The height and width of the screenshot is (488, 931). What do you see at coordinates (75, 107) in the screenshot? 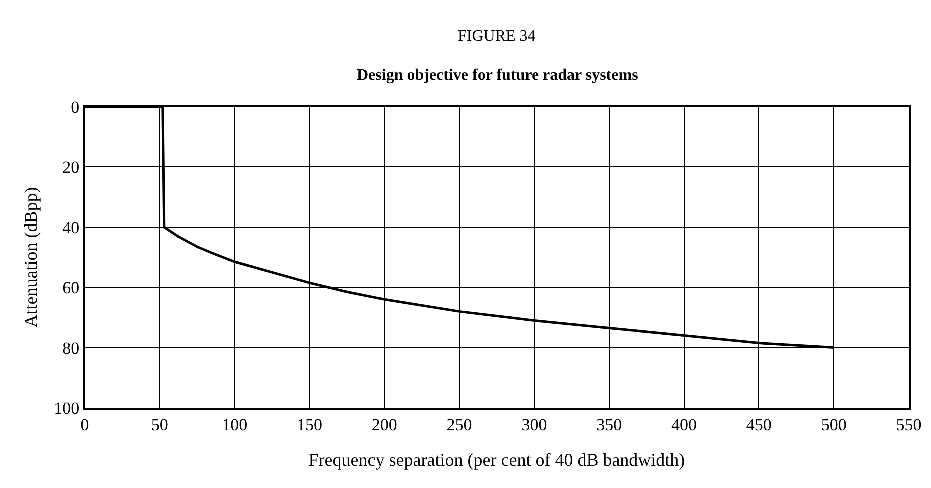
I see `y-tick-label: 0` at bounding box center [75, 107].